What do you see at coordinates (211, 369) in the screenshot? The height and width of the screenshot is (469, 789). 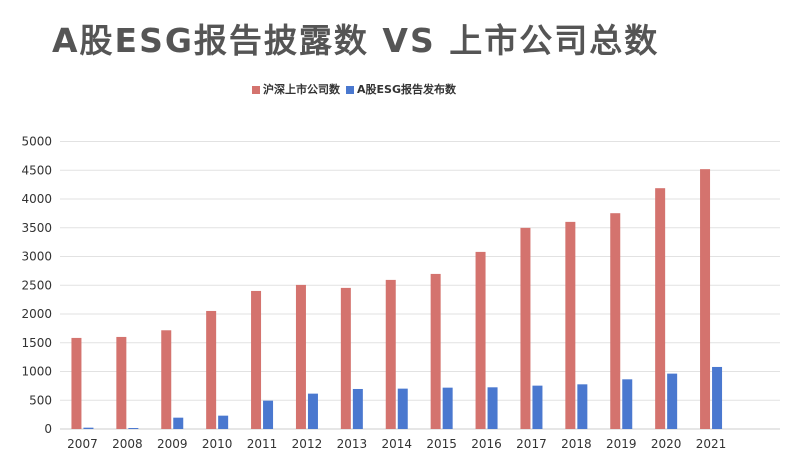 I see `bar-listed-companies-2010` at bounding box center [211, 369].